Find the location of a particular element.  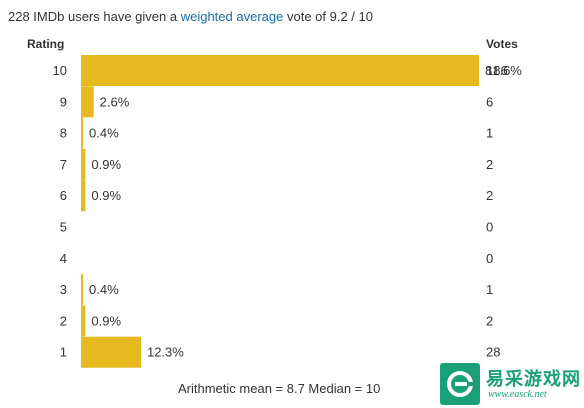

rating-column-header: Rating is located at coordinates (46, 44).